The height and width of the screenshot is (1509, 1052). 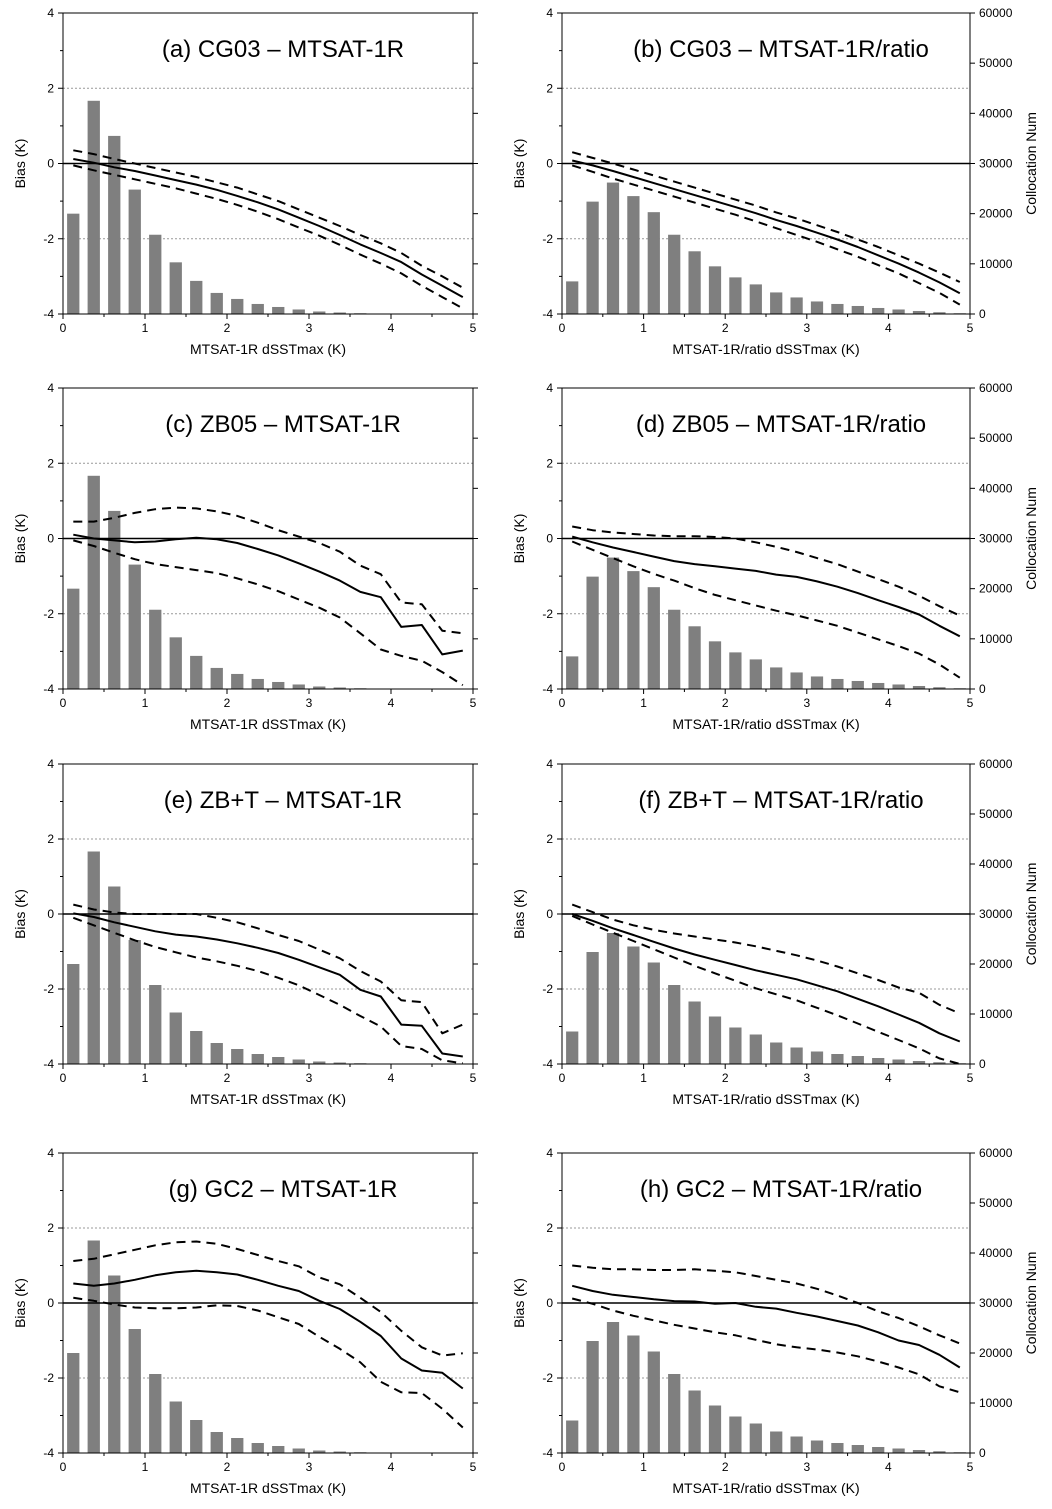 I want to click on y2-tick-label: 40000, so click(x=996, y=864).